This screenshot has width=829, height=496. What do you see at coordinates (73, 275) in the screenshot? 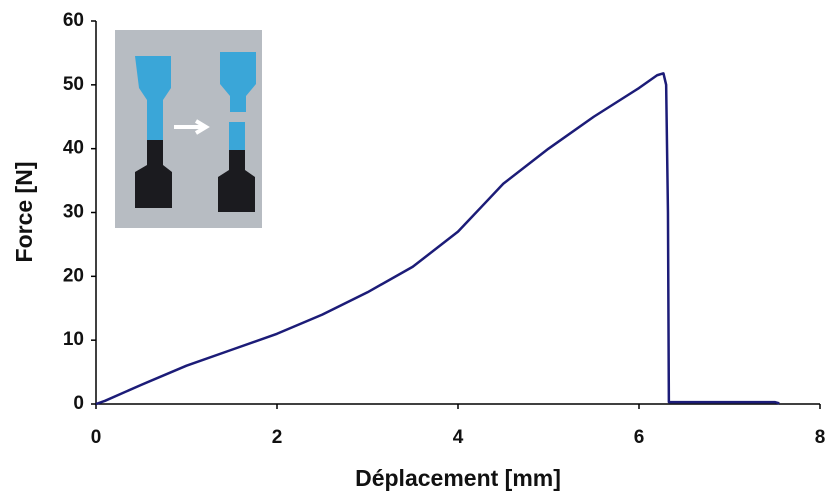
I see `y-tick-label: 20` at bounding box center [73, 275].